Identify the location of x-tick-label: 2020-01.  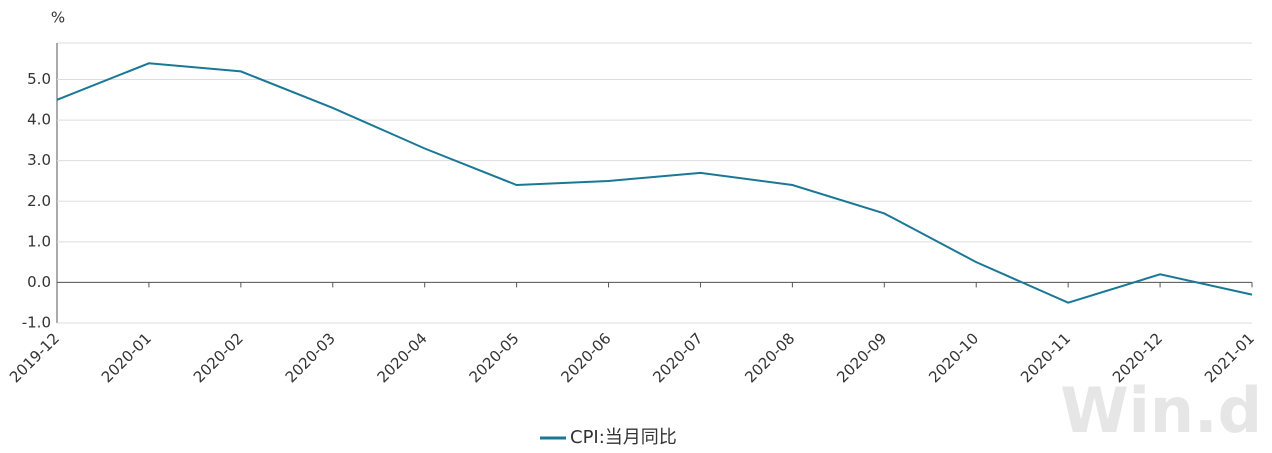
(126, 357).